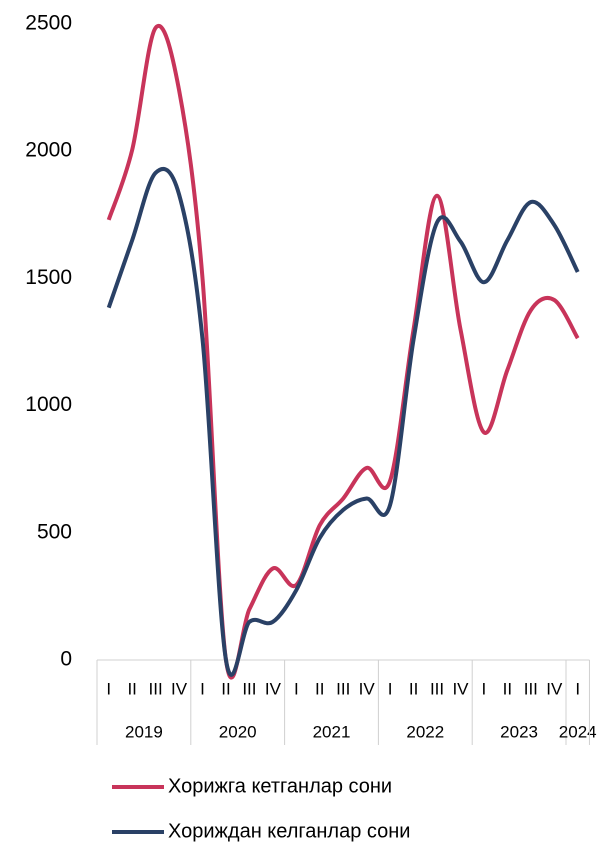 This screenshot has height=847, width=606. Describe the element at coordinates (425, 731) in the screenshot. I see `x-group-label: 2022` at that location.